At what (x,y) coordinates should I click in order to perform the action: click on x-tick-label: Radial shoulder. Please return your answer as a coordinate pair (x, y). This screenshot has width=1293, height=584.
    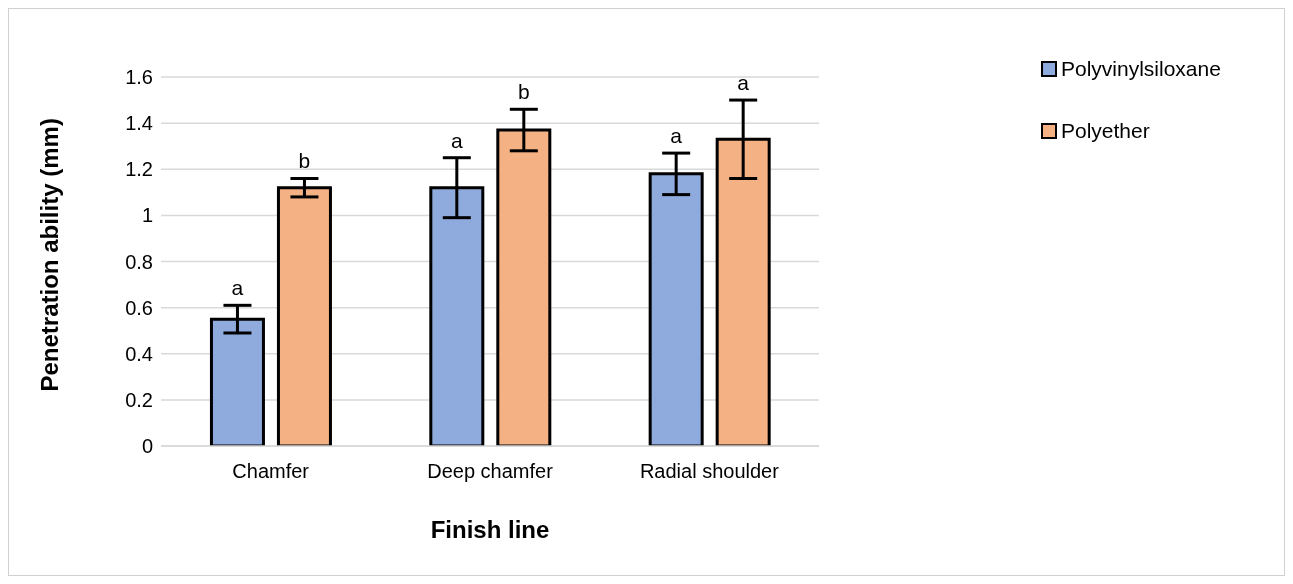
    Looking at the image, I should click on (709, 471).